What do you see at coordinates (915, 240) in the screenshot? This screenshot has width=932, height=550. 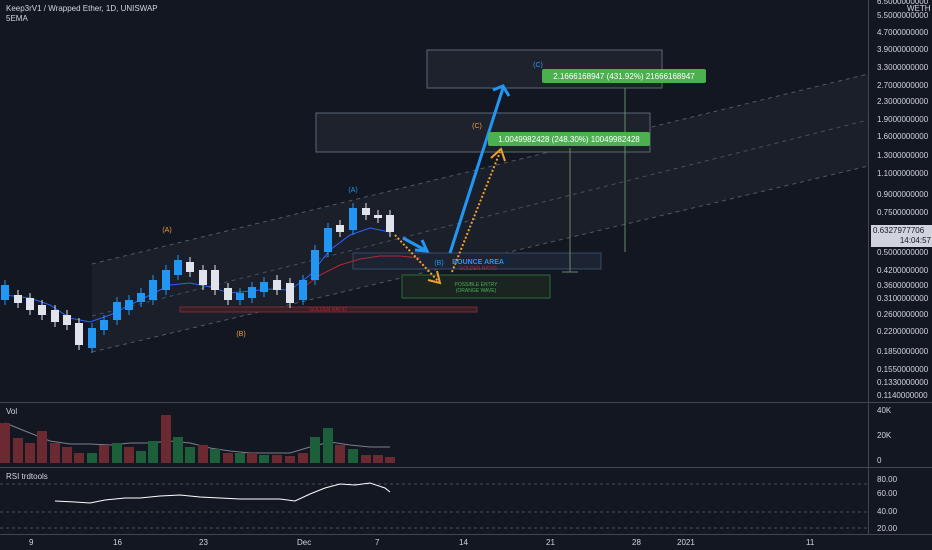 I see `countdown: 14:04:57` at bounding box center [915, 240].